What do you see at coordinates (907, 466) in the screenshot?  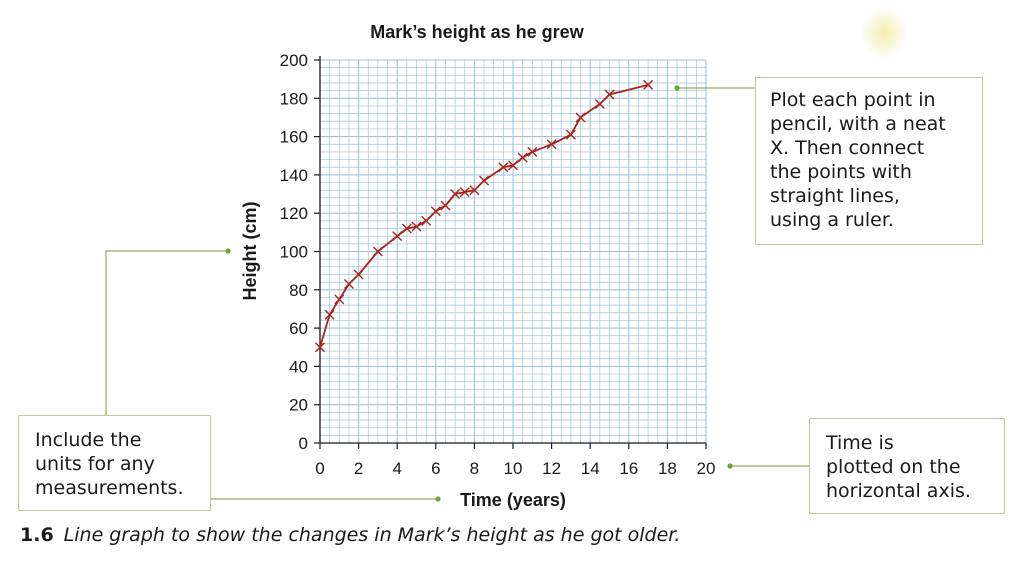 I see `time-axis-callout: Time is plotted on the horizontal axis.` at bounding box center [907, 466].